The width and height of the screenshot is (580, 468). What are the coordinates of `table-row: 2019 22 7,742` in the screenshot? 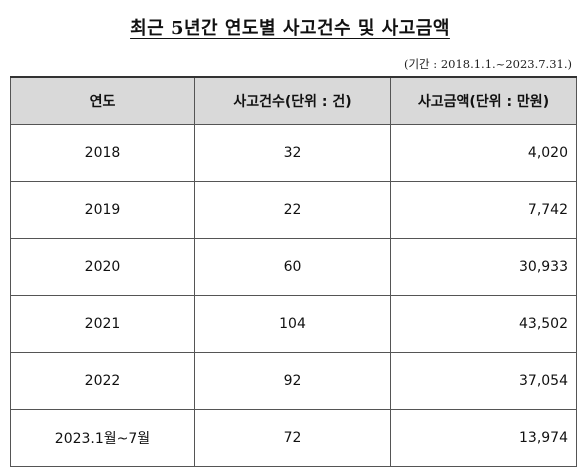 It's located at (293, 210).